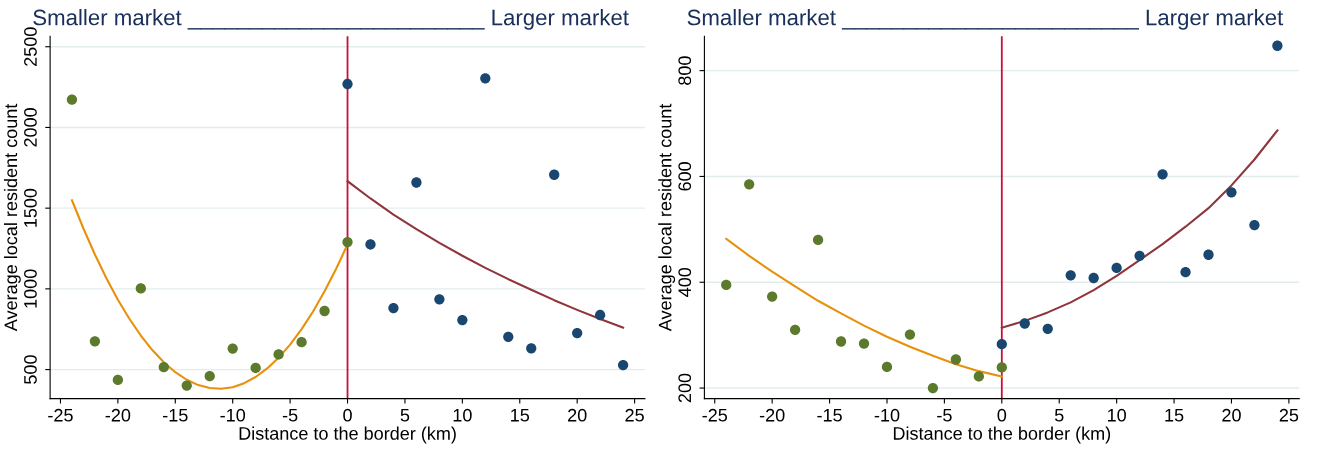  What do you see at coordinates (685, 176) in the screenshot?
I see `y-tick-label: 600` at bounding box center [685, 176].